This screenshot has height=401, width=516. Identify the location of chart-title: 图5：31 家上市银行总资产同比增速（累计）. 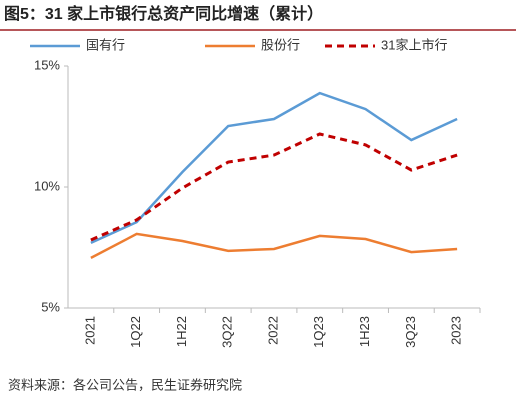
(163, 13).